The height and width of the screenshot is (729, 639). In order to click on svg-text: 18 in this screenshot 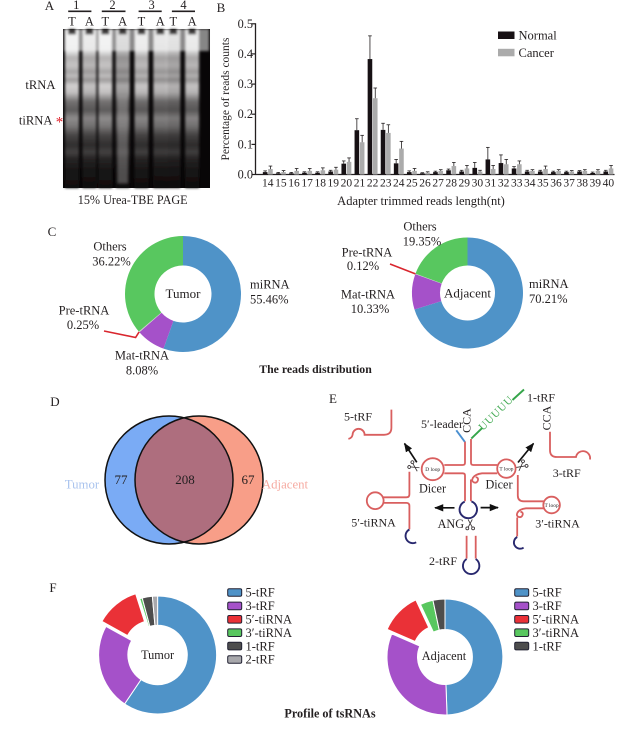, I will do `click(320, 184)`.